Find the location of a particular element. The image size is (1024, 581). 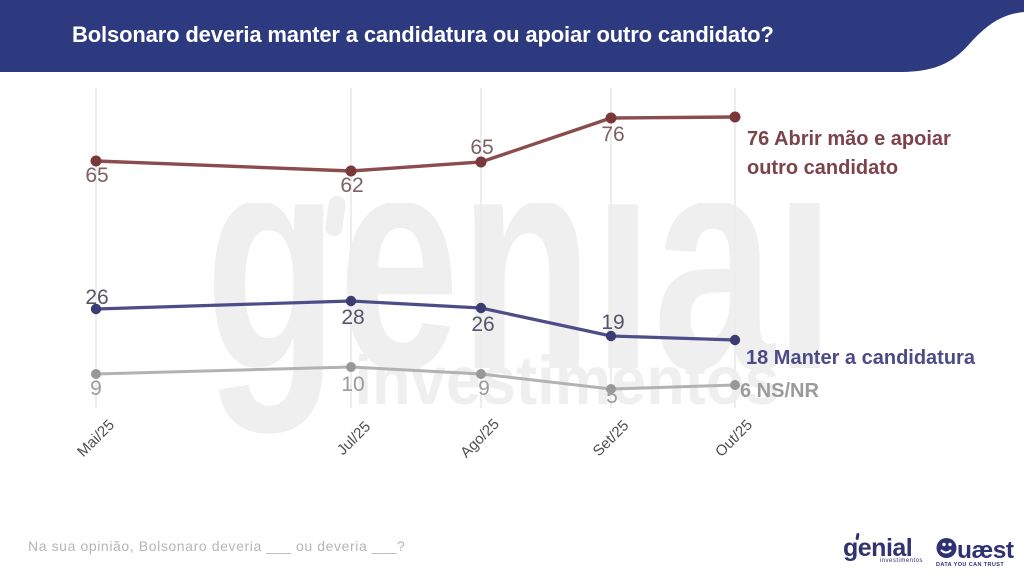

svg-text: uæst is located at coordinates (985, 549).